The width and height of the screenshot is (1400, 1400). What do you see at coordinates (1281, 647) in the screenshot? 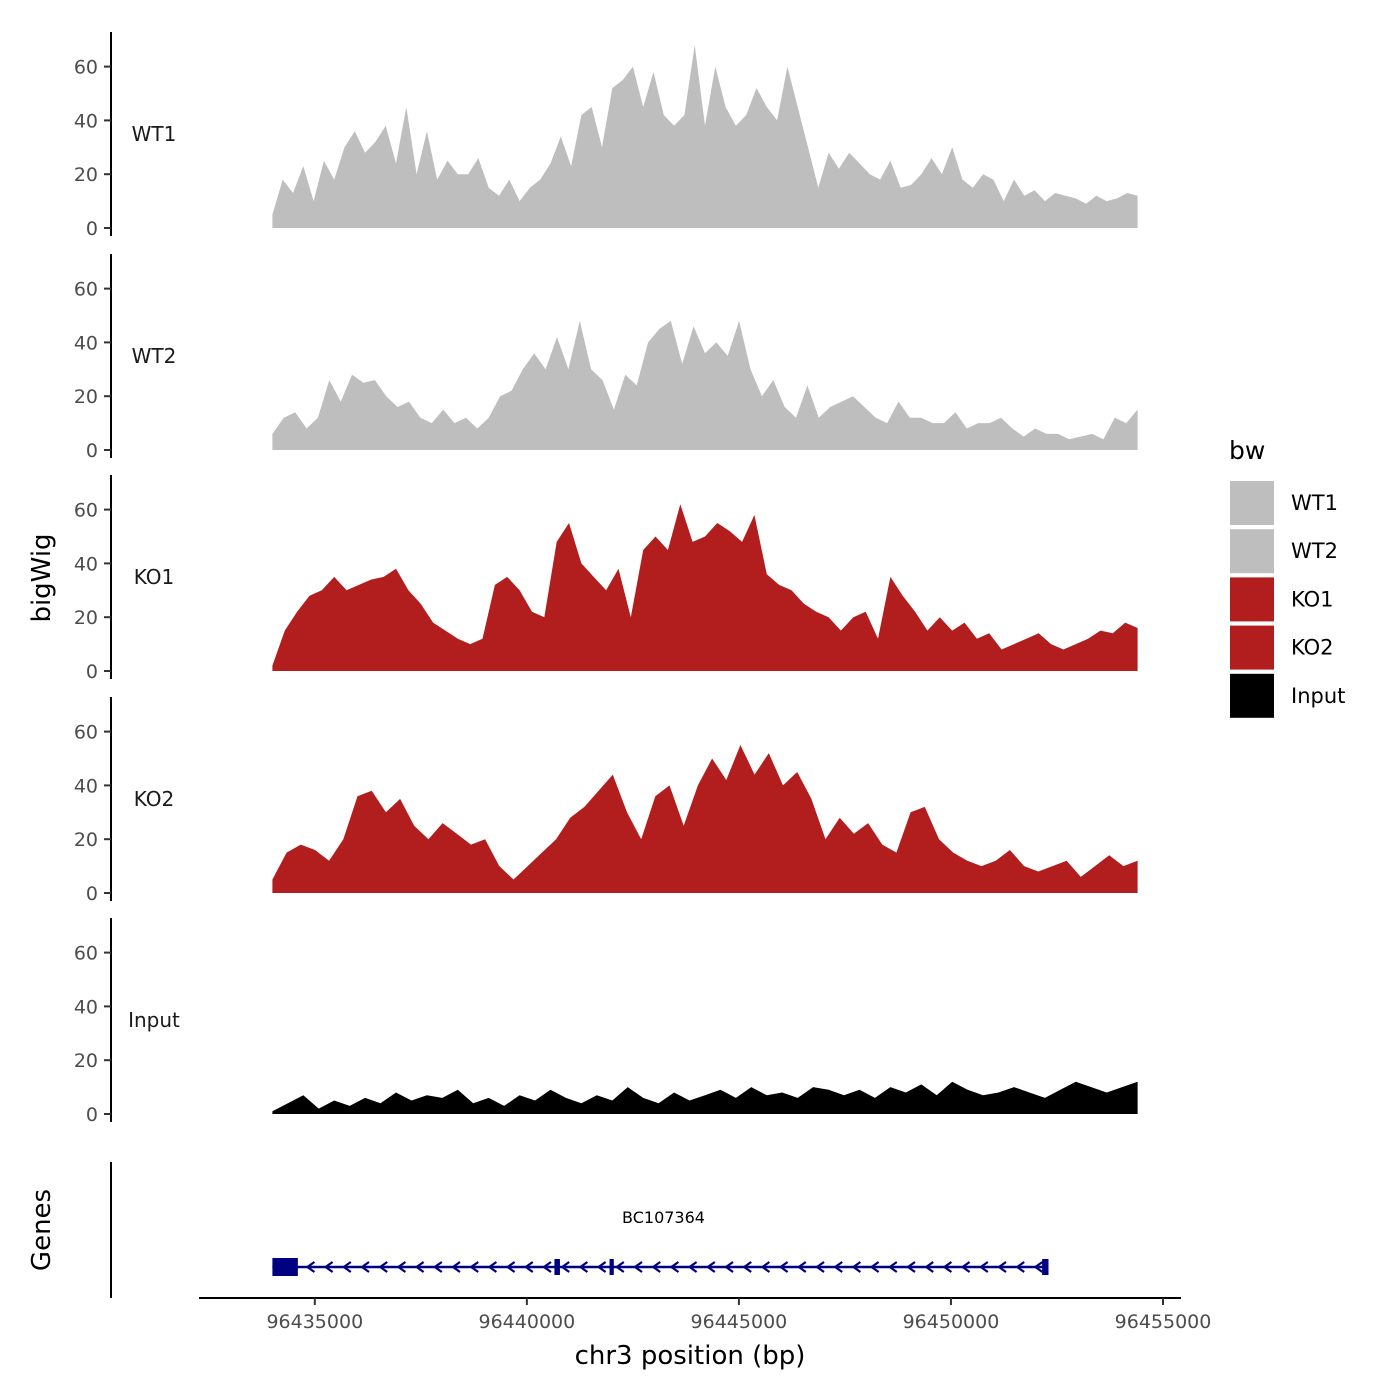
I see `legend-item-ko2: KO2` at bounding box center [1281, 647].